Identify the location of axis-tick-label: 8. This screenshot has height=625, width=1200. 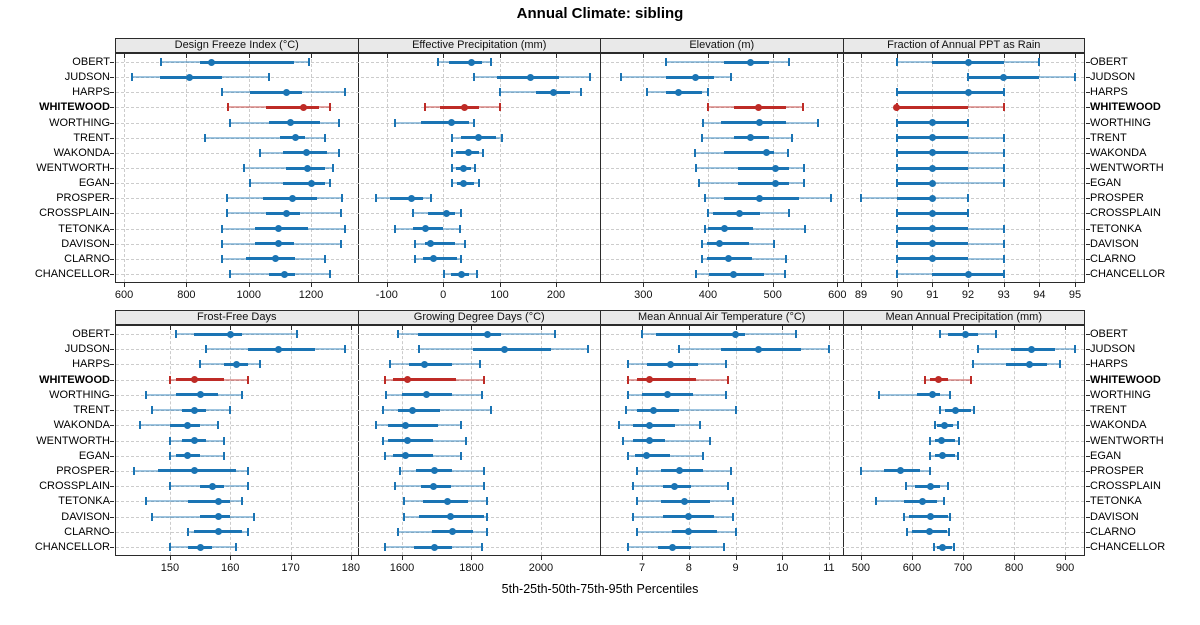
(688, 568).